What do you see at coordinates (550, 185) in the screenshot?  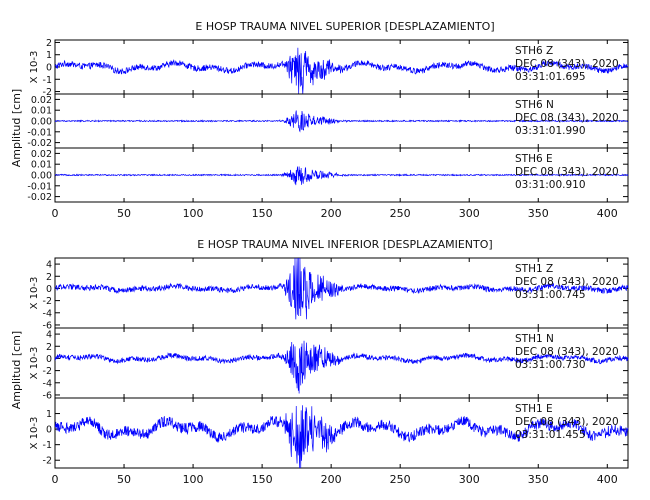 I see `time-label: 03:31:00.910` at bounding box center [550, 185].